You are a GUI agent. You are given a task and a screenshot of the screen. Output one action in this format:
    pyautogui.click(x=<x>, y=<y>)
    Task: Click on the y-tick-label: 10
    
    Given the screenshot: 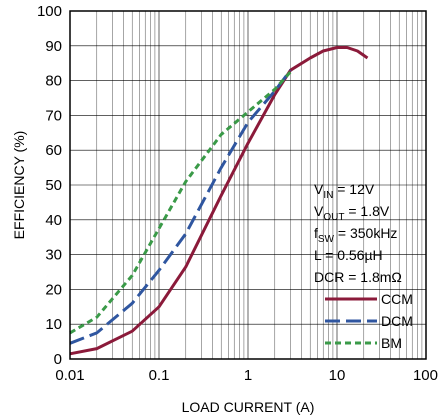 What is the action you would take?
    pyautogui.click(x=53, y=324)
    